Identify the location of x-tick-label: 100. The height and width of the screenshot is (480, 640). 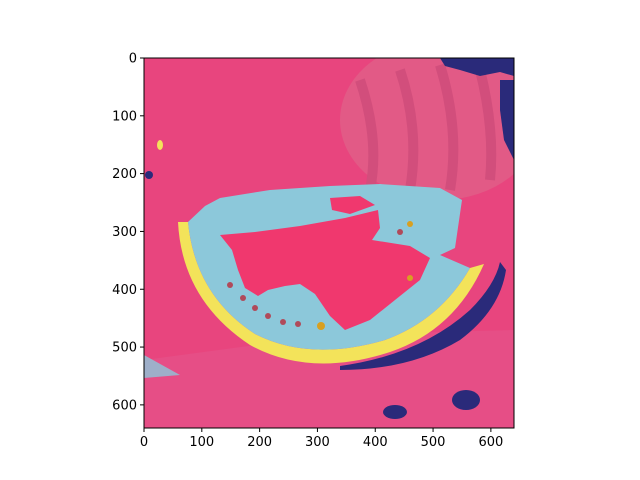
(201, 442).